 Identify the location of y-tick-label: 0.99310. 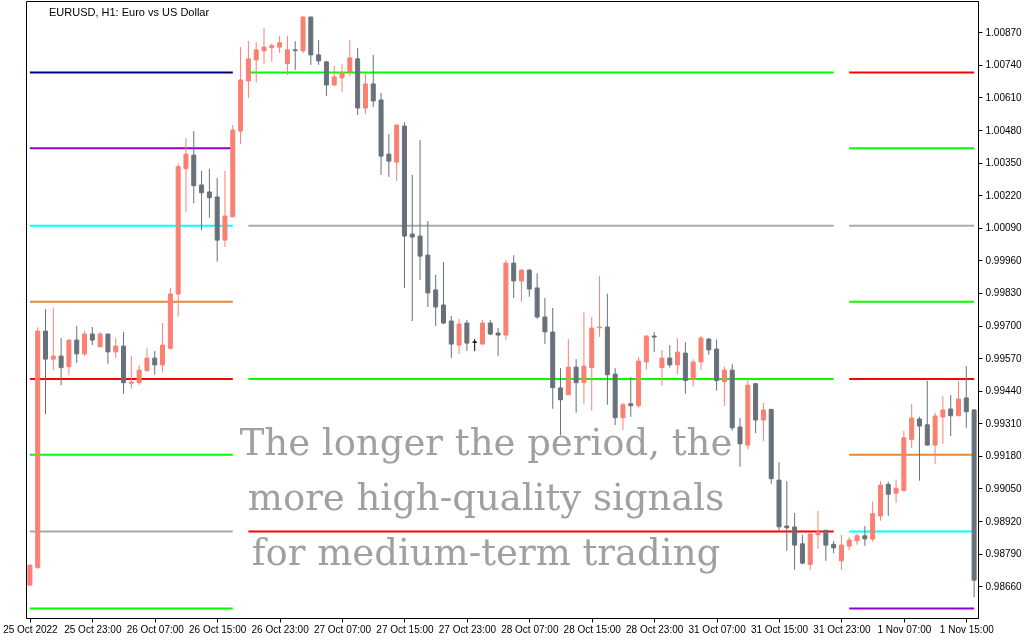
(1004, 423).